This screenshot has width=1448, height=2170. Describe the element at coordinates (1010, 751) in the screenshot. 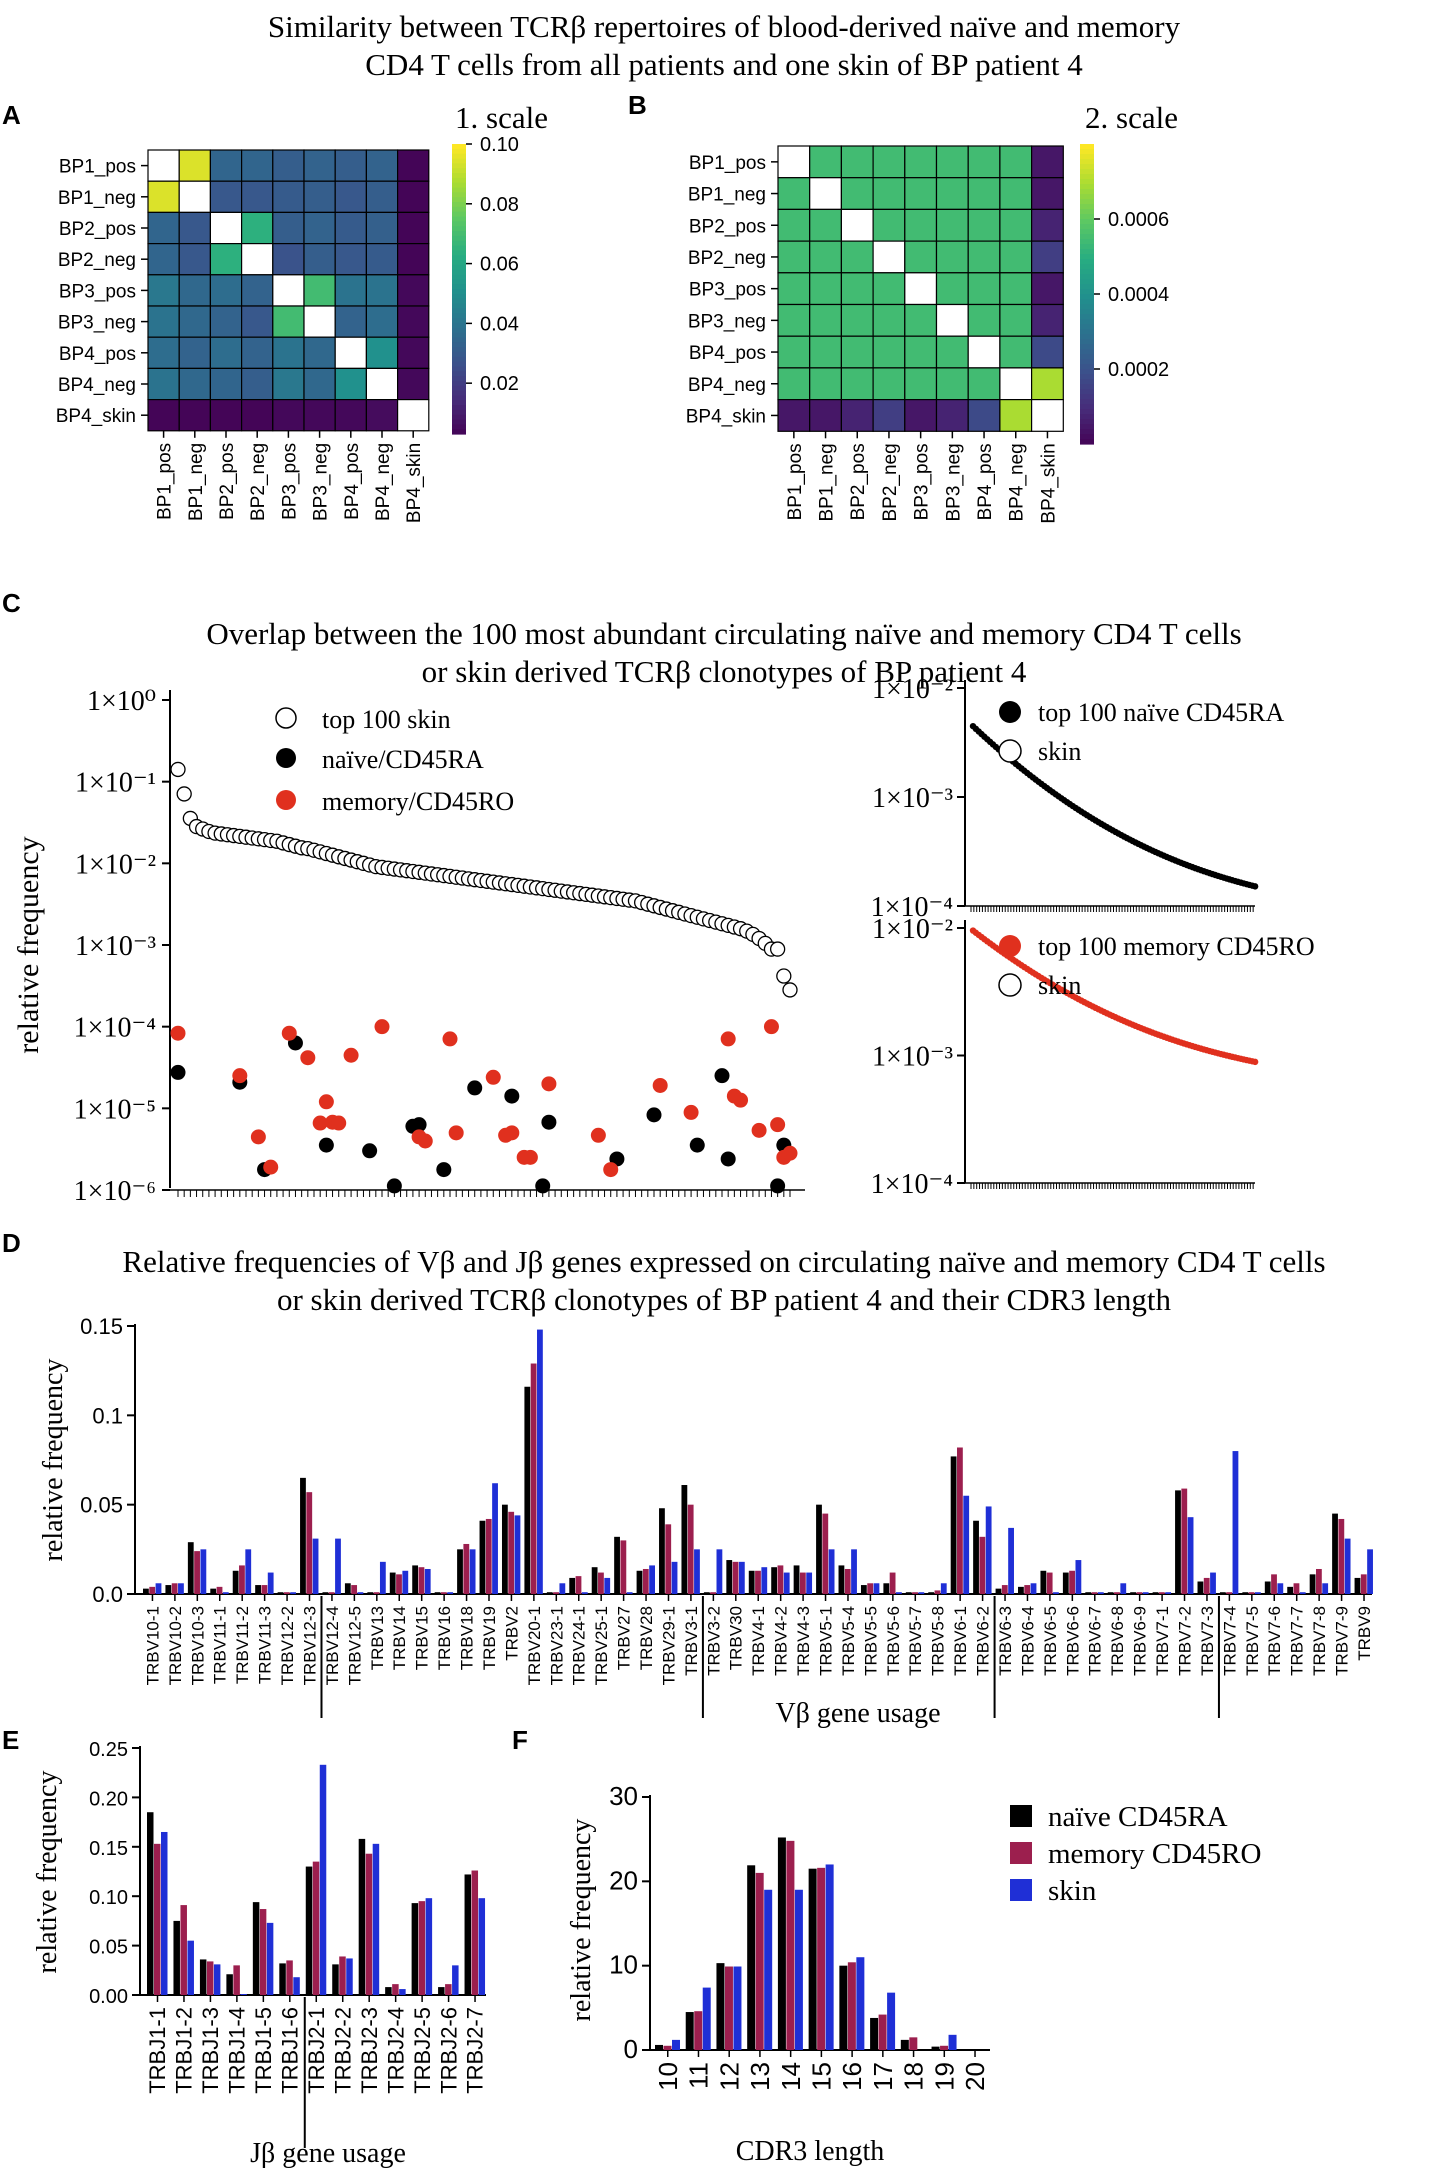

I see `c-naive-legend-skin-marker` at that location.